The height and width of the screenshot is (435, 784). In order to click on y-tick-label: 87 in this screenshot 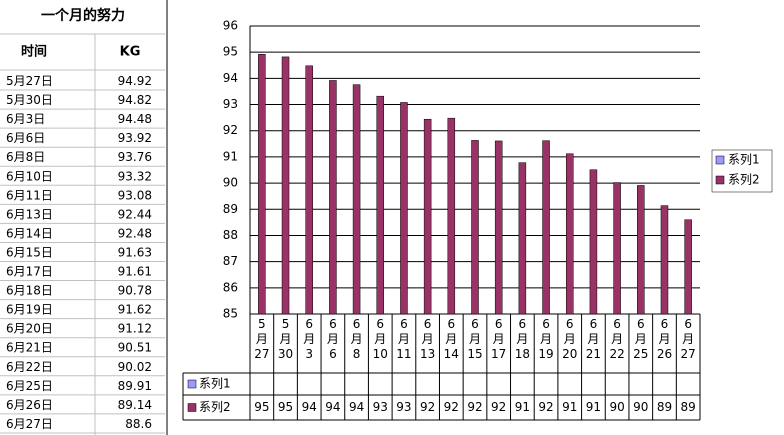, I will do `click(230, 261)`.